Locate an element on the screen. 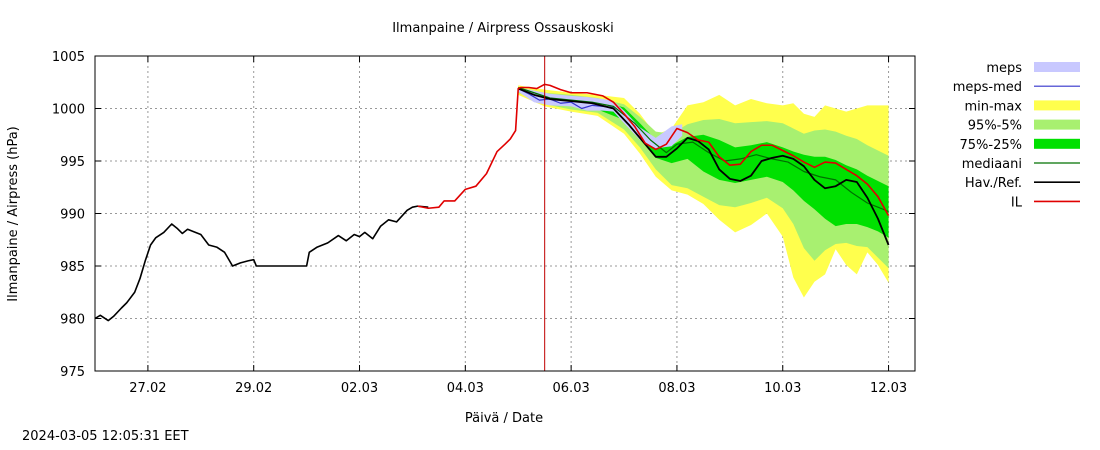  x-tick-label: 02.03 is located at coordinates (359, 388).